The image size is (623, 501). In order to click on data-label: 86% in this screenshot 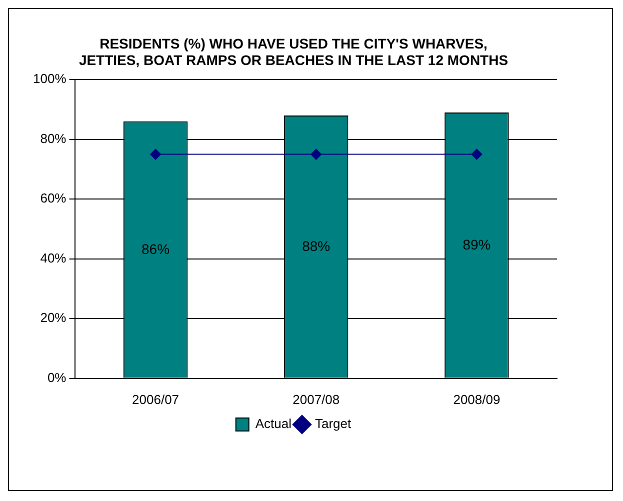, I will do `click(156, 248)`.